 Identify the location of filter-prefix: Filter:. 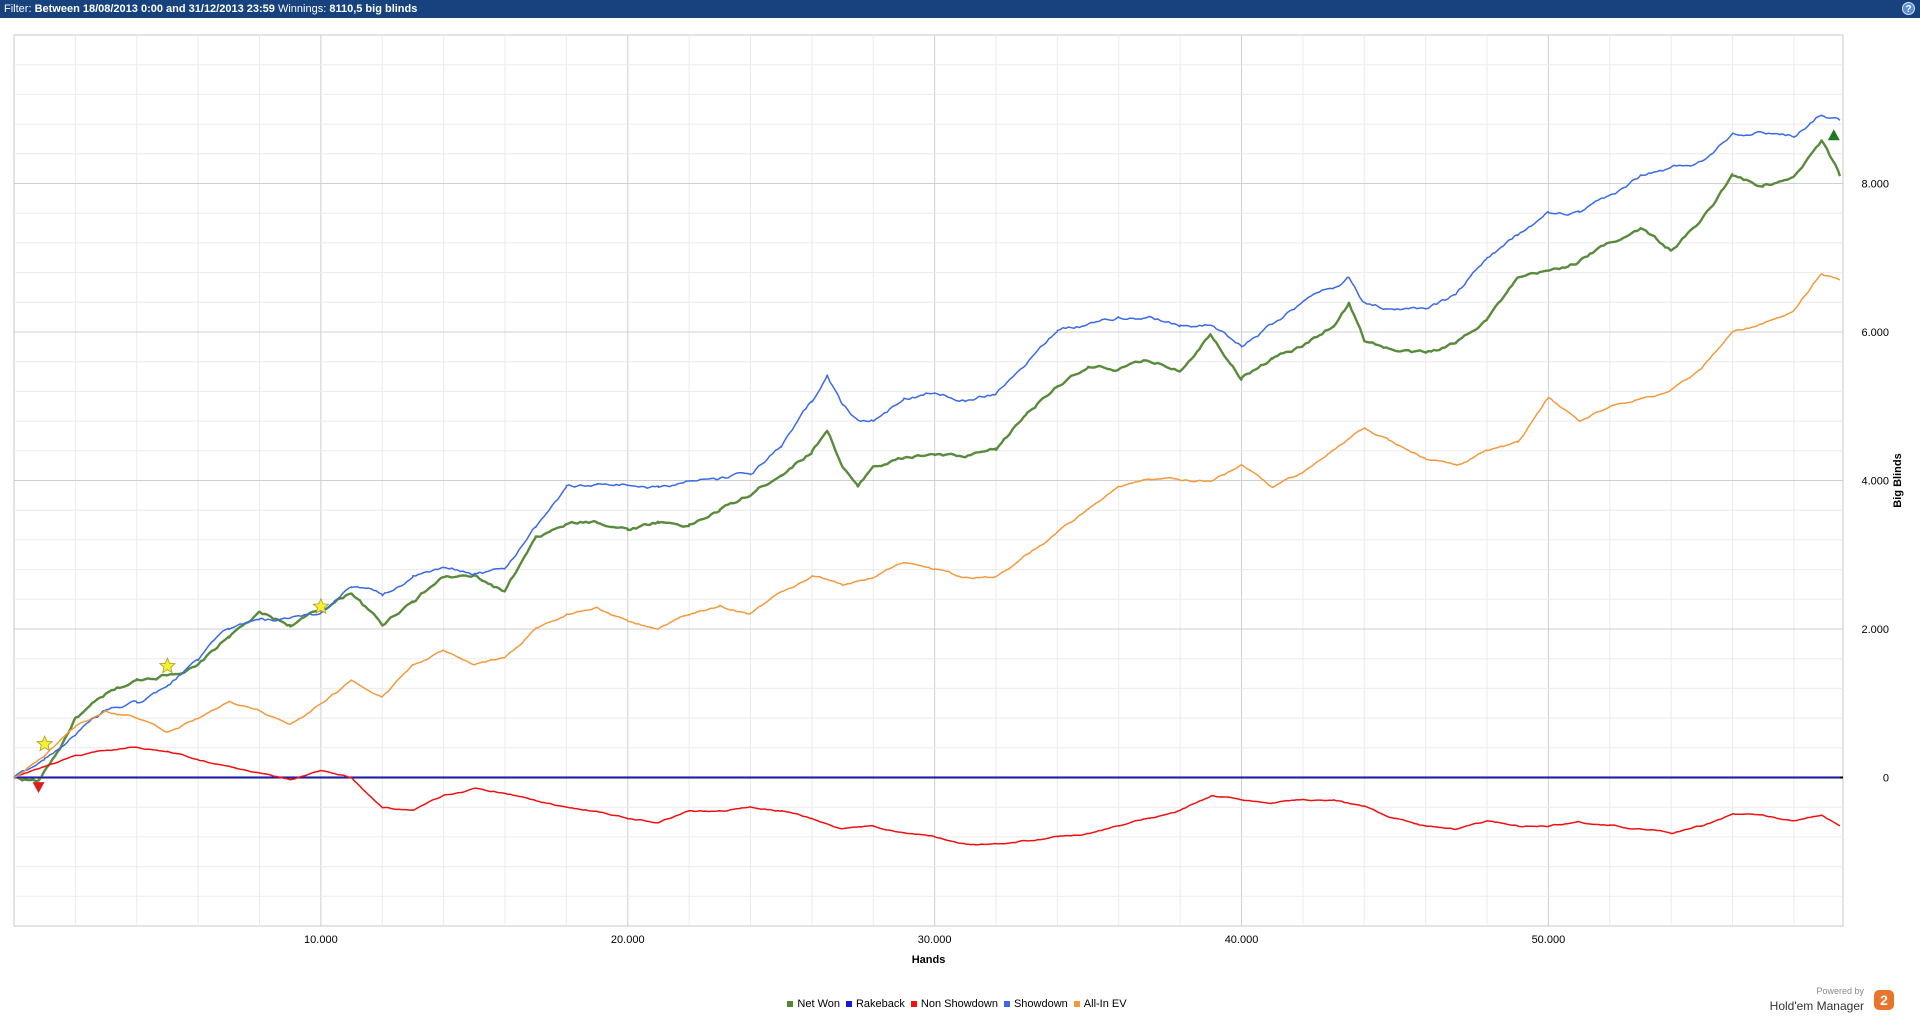
(18, 9).